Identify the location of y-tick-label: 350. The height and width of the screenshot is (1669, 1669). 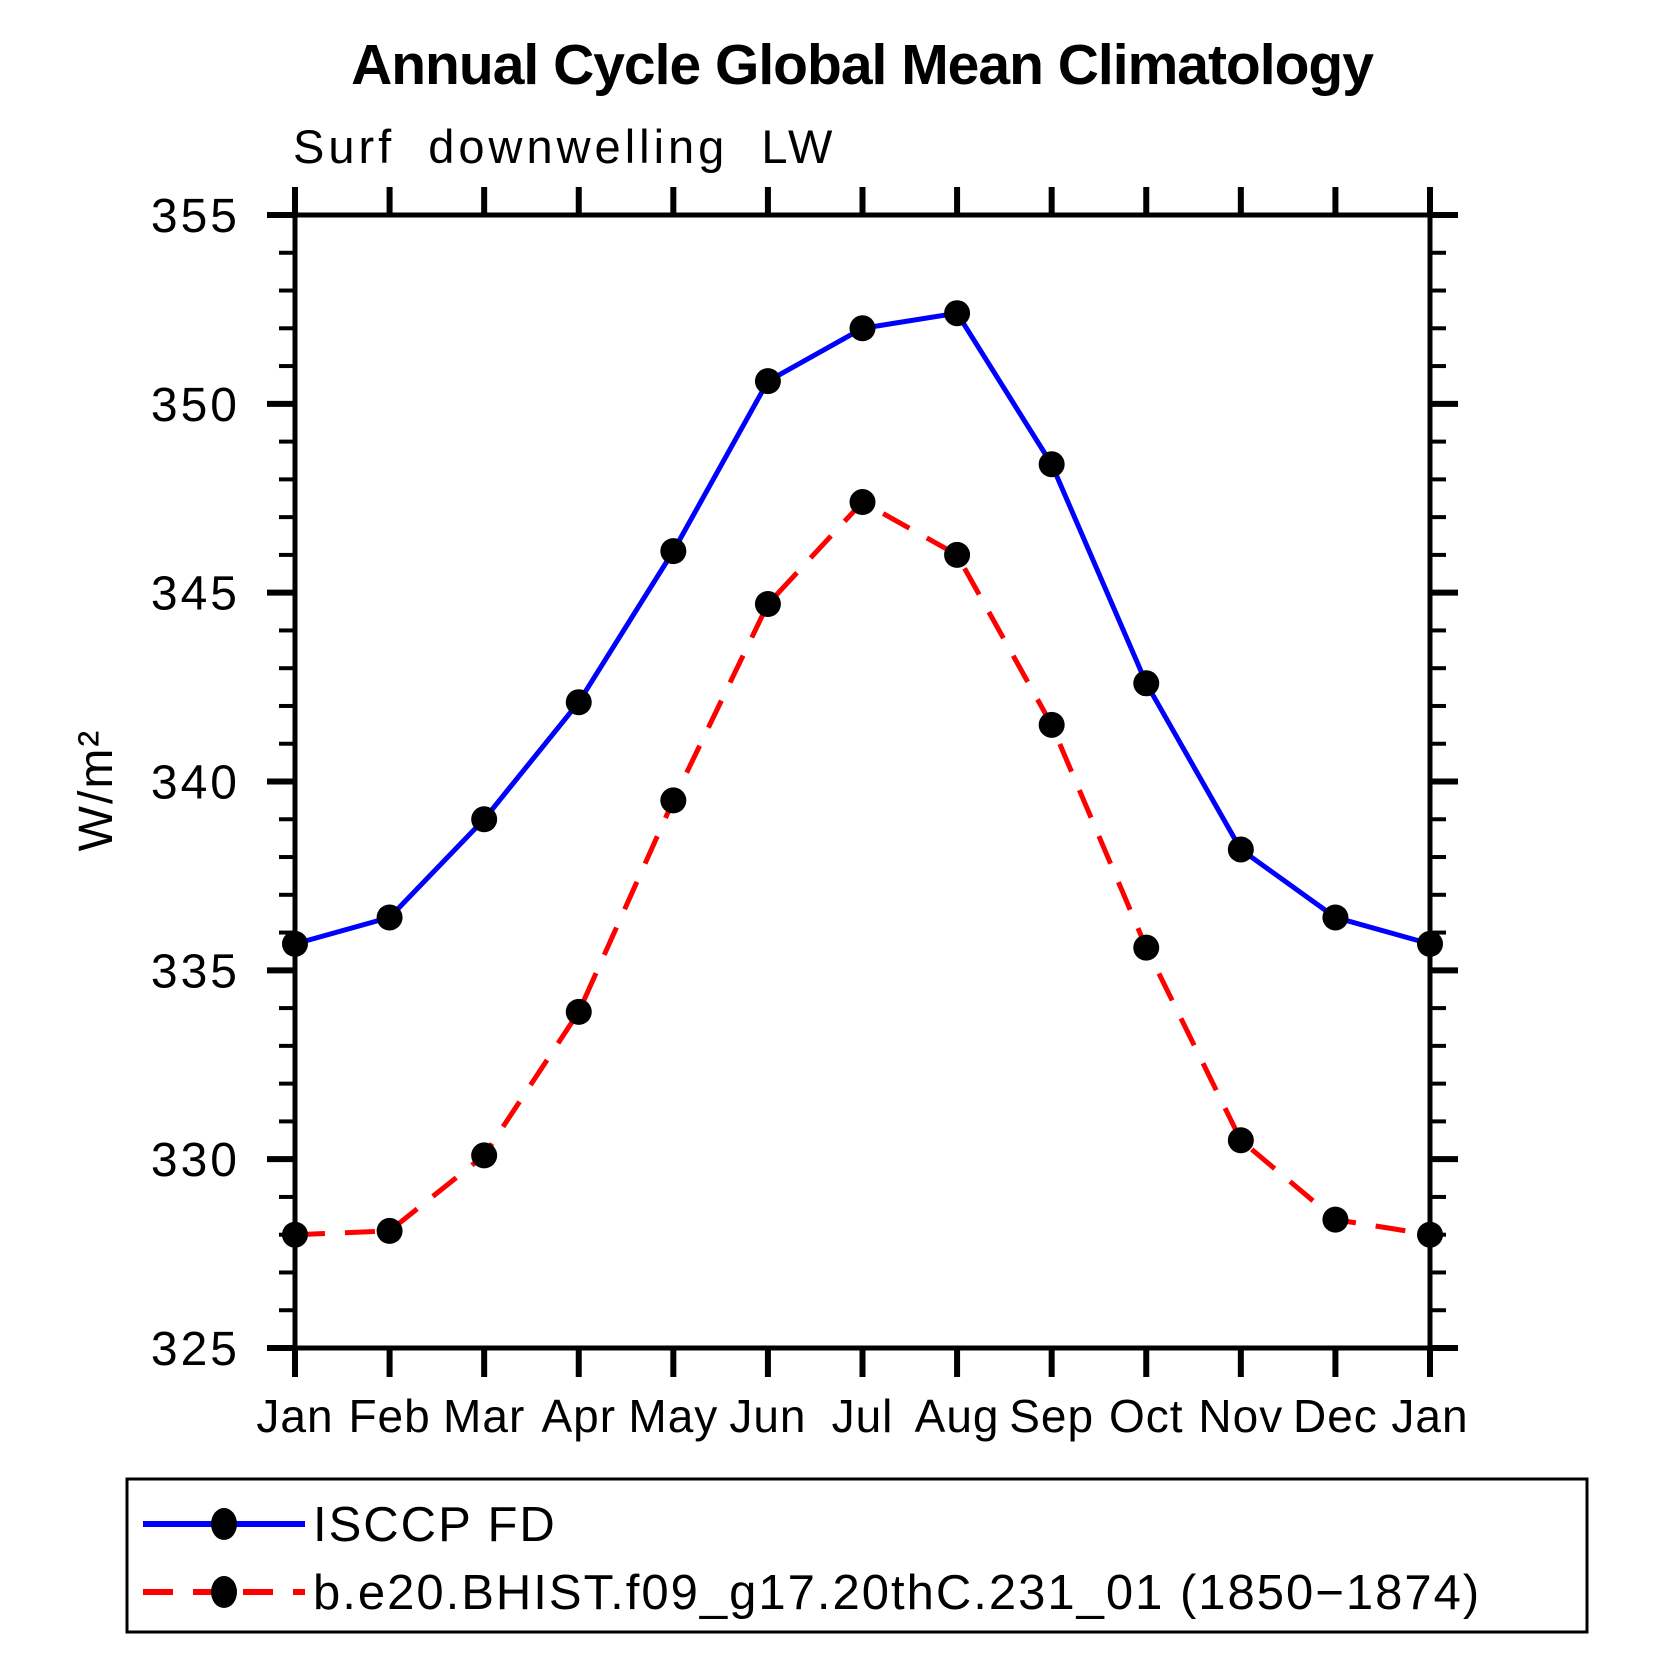
(195, 405).